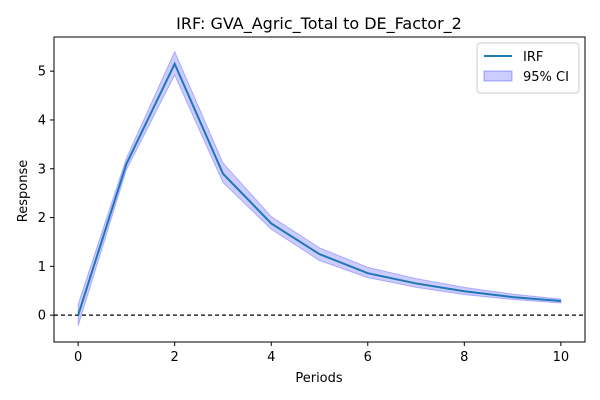 Image resolution: width=600 pixels, height=400 pixels. What do you see at coordinates (546, 77) in the screenshot?
I see `legend-ci-label: 95% CI` at bounding box center [546, 77].